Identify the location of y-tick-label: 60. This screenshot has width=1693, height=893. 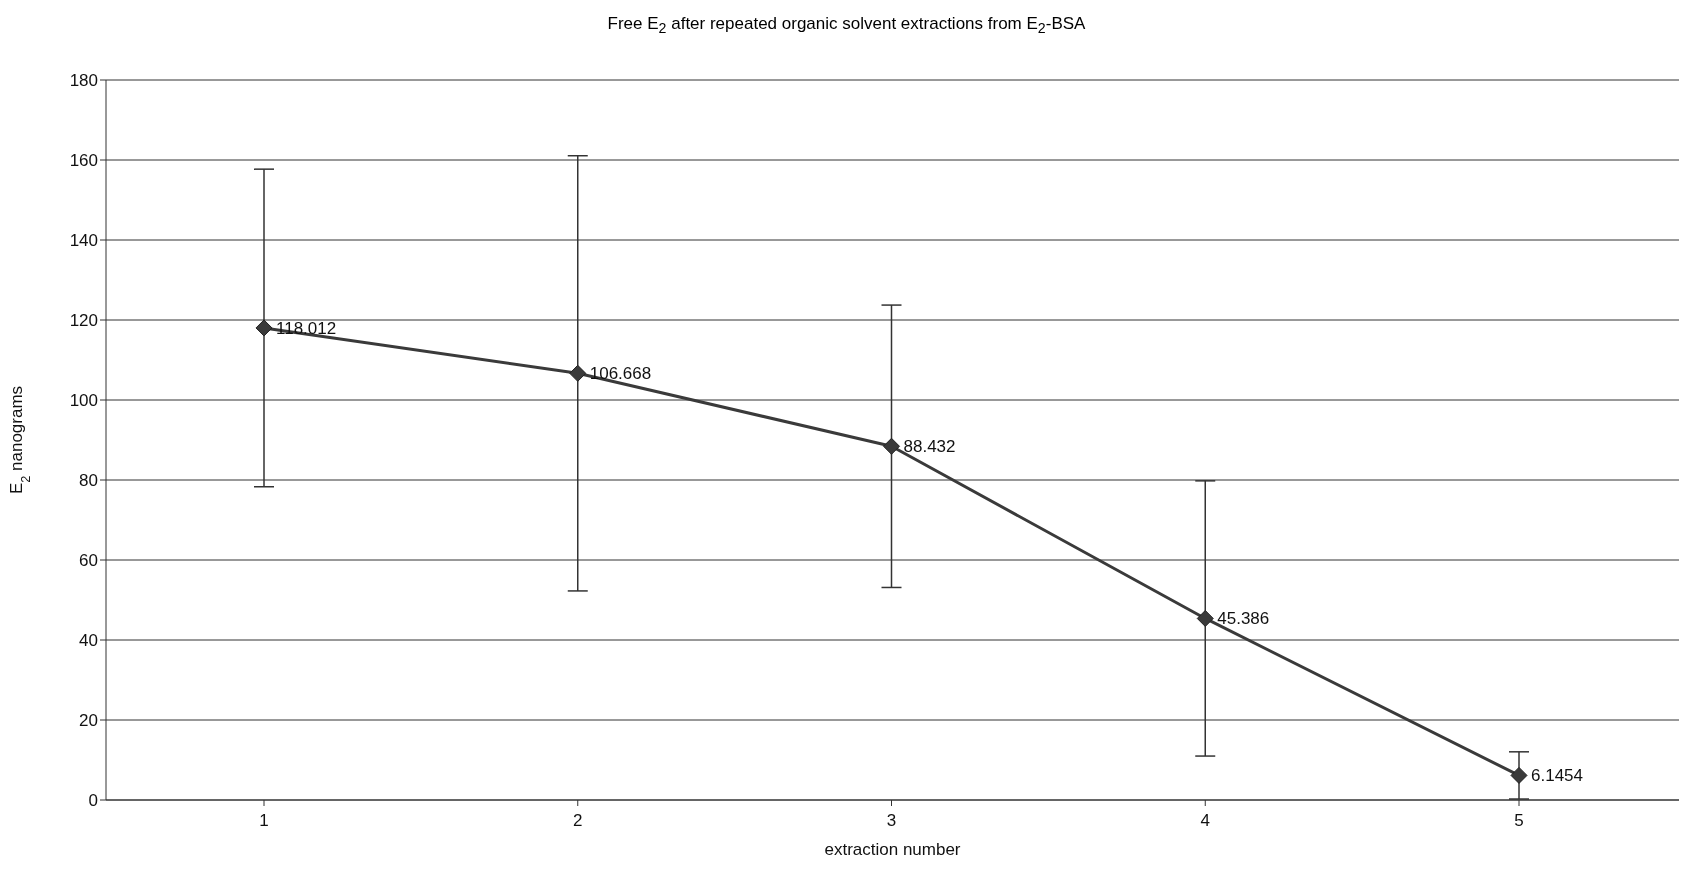
(88, 561).